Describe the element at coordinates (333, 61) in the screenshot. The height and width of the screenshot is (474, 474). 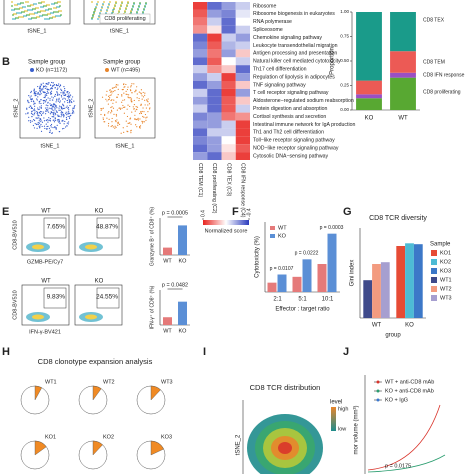
I see `label: Proportion` at that location.